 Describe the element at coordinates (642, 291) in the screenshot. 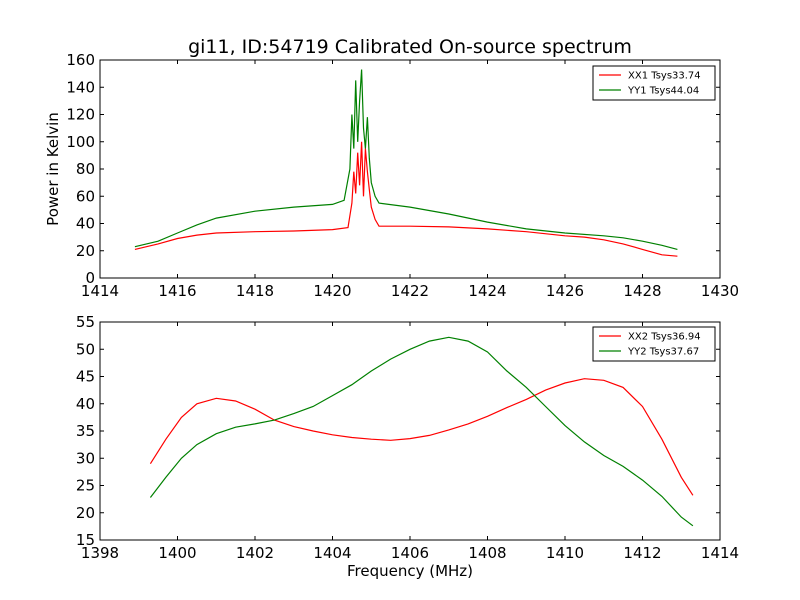

I see `x-tick-label: 1428` at that location.